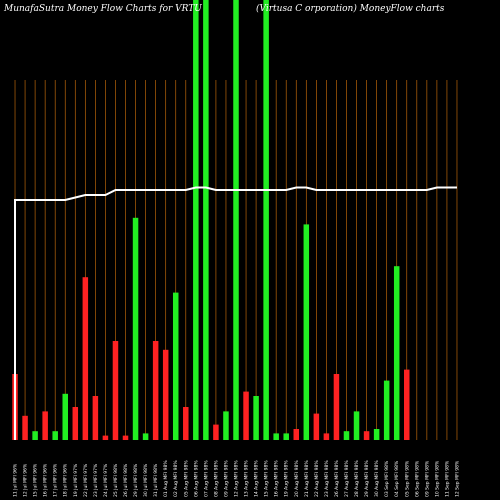 Image resolution: width=500 pixels, height=500 pixels. Describe the element at coordinates (297, 478) in the screenshot. I see `x-tick-label: 20 Aug MFI 98%` at that location.